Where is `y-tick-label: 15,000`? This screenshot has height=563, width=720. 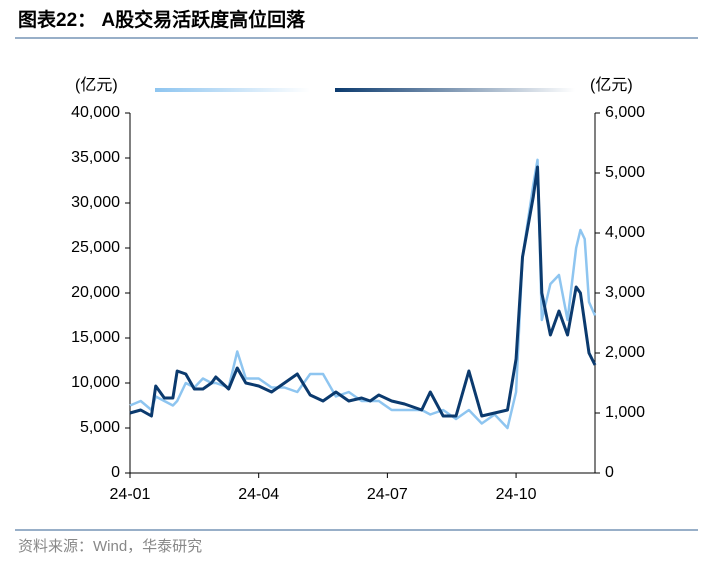 y-tick-label: 15,000 is located at coordinates (95, 337).